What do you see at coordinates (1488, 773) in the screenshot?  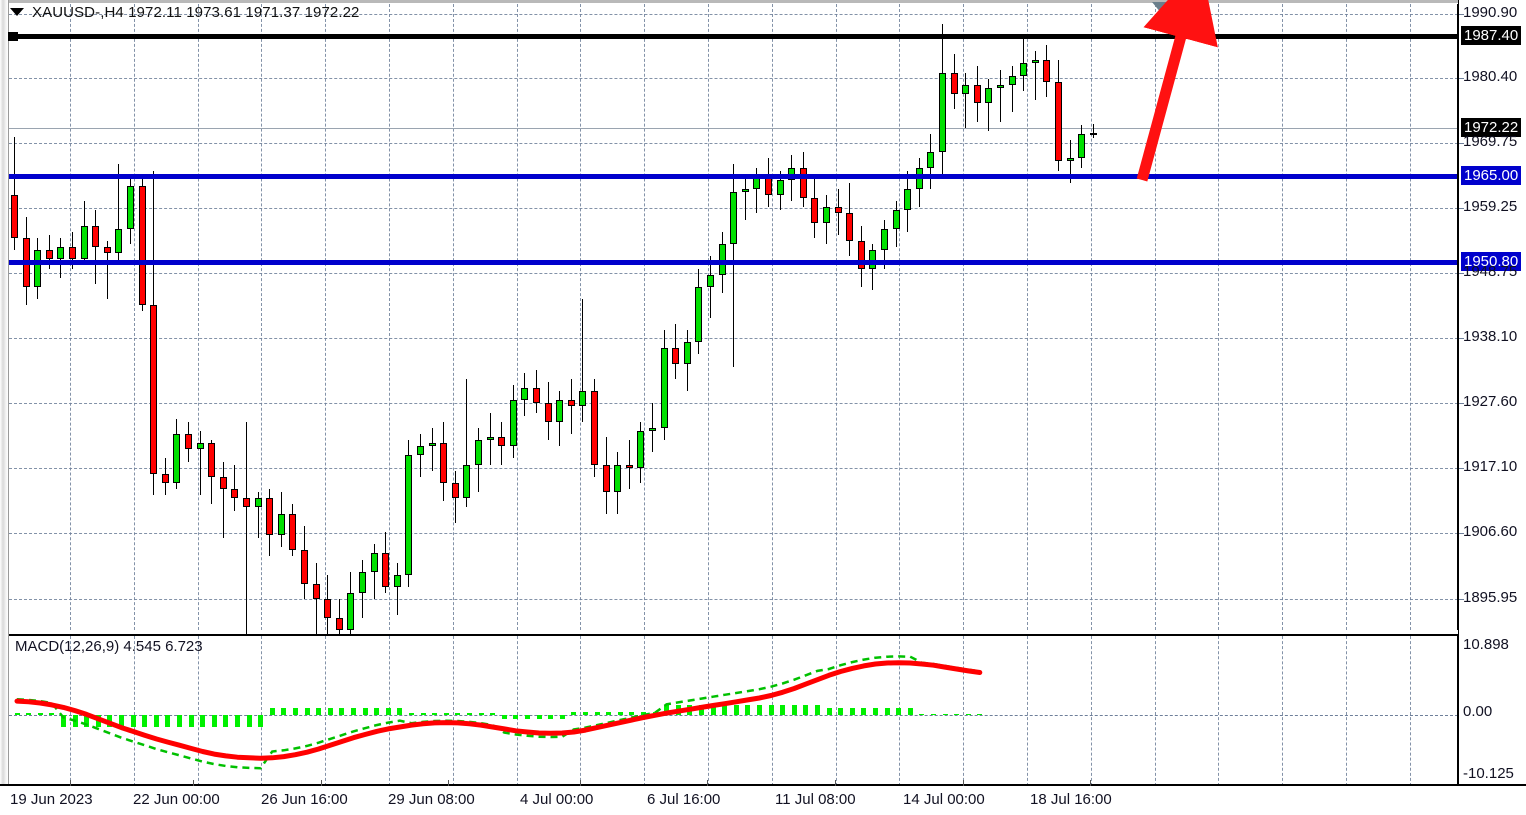 I see `macd-tick-label: -10.125` at bounding box center [1488, 773].